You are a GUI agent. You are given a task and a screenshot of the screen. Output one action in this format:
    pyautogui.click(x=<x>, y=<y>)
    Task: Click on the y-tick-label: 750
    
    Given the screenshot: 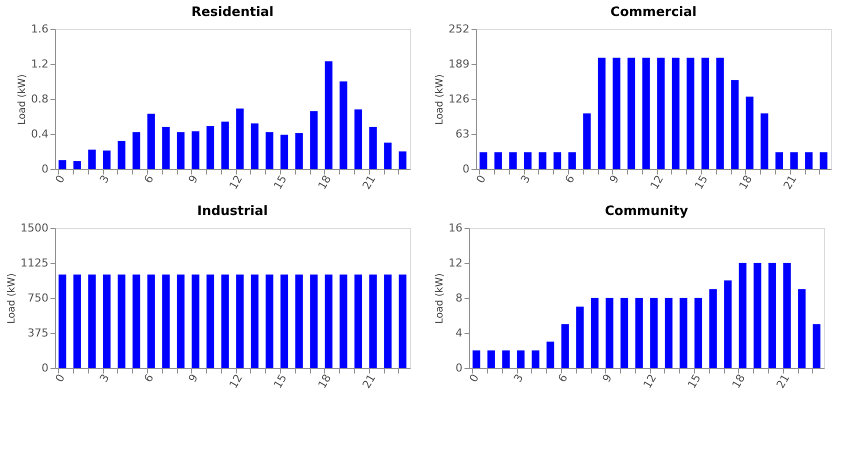 What is the action you would take?
    pyautogui.click(x=38, y=298)
    